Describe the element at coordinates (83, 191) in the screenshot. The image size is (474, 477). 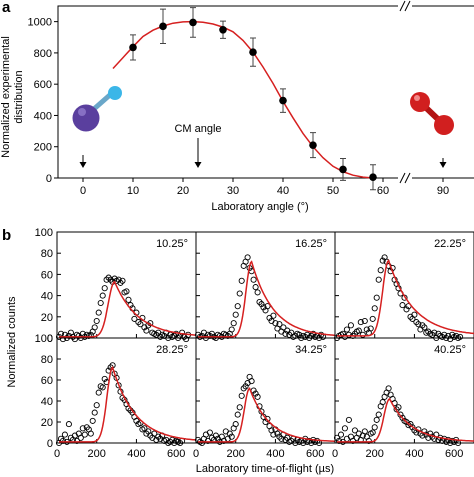
I see `panel-a-xtick-label: 0` at that location.